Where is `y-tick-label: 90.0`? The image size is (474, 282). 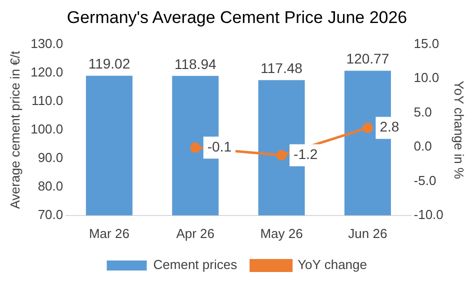 y-tick-label: 90.0 is located at coordinates (51, 157).